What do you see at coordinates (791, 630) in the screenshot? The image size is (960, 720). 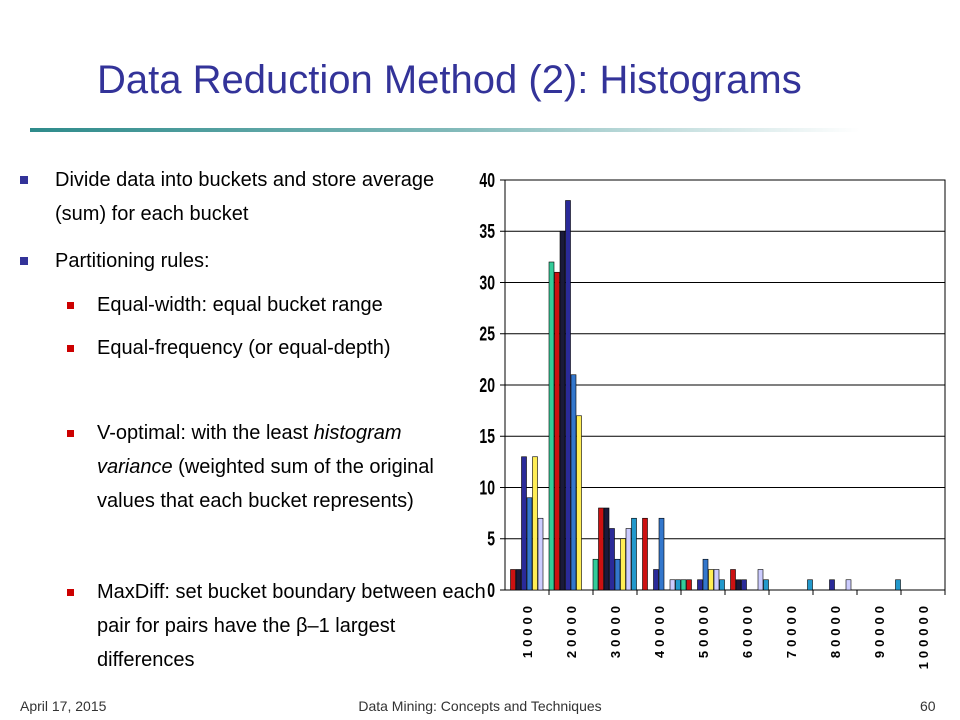 I see `x-tick-label: 70000` at bounding box center [791, 630].